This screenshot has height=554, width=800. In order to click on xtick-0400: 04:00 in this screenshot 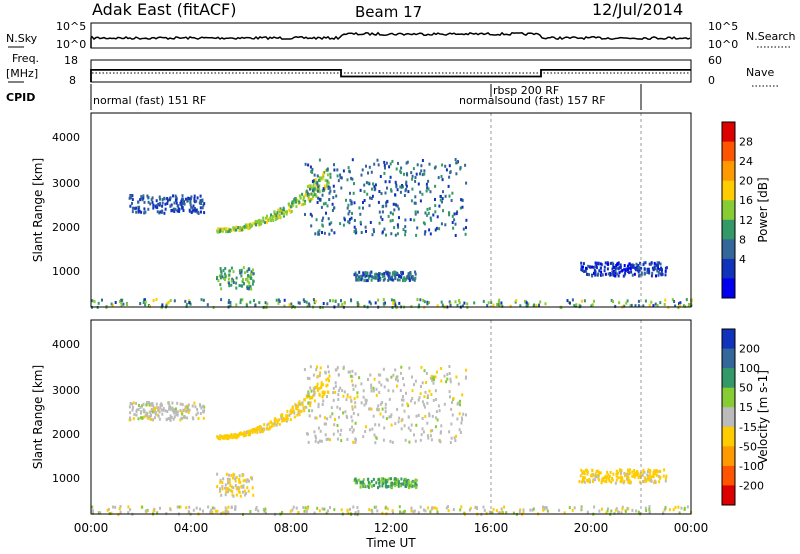, I will do `click(191, 528)`.